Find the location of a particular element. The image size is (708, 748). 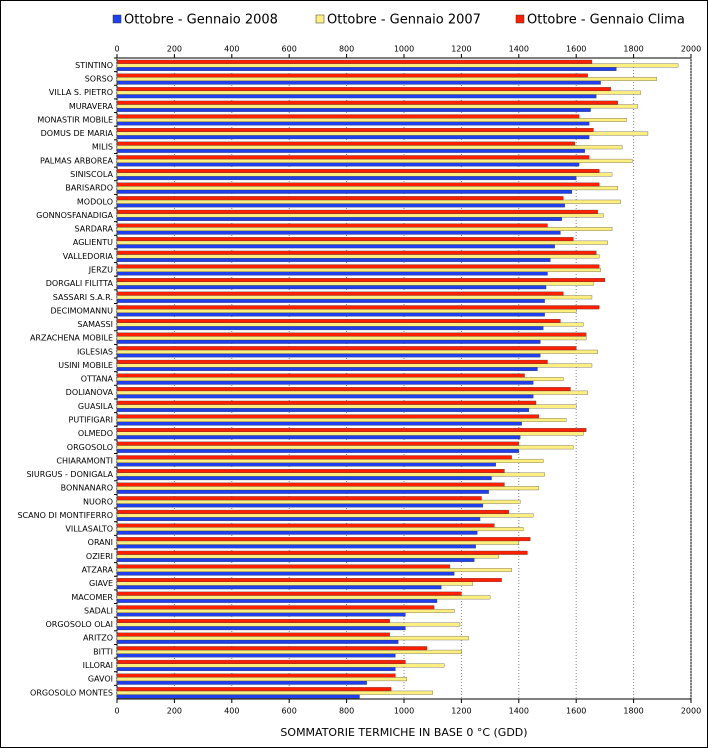

y-tick-label: DORGALI FILITTA is located at coordinates (80, 283).